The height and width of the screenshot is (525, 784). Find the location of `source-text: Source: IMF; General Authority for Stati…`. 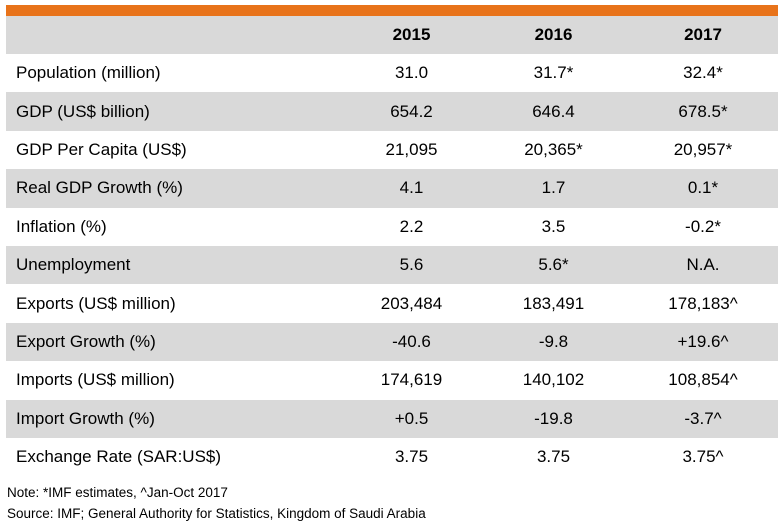

source-text: Source: IMF; General Authority for Stati… is located at coordinates (216, 513).